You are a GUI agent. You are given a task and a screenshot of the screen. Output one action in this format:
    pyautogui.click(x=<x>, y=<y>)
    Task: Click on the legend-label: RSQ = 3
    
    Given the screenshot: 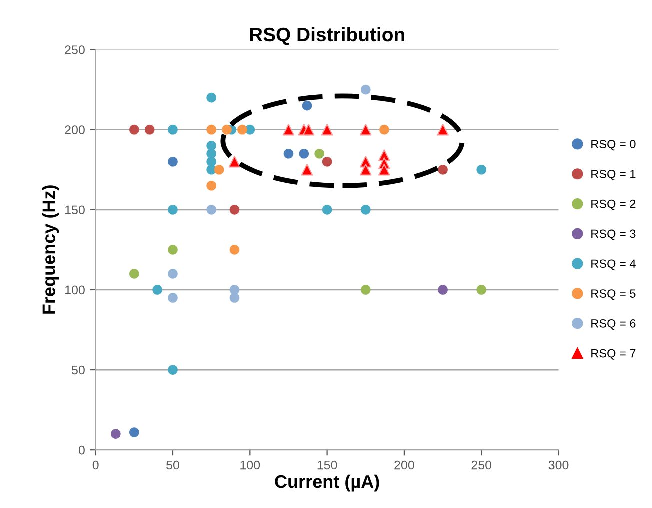 What is the action you would take?
    pyautogui.click(x=614, y=235)
    